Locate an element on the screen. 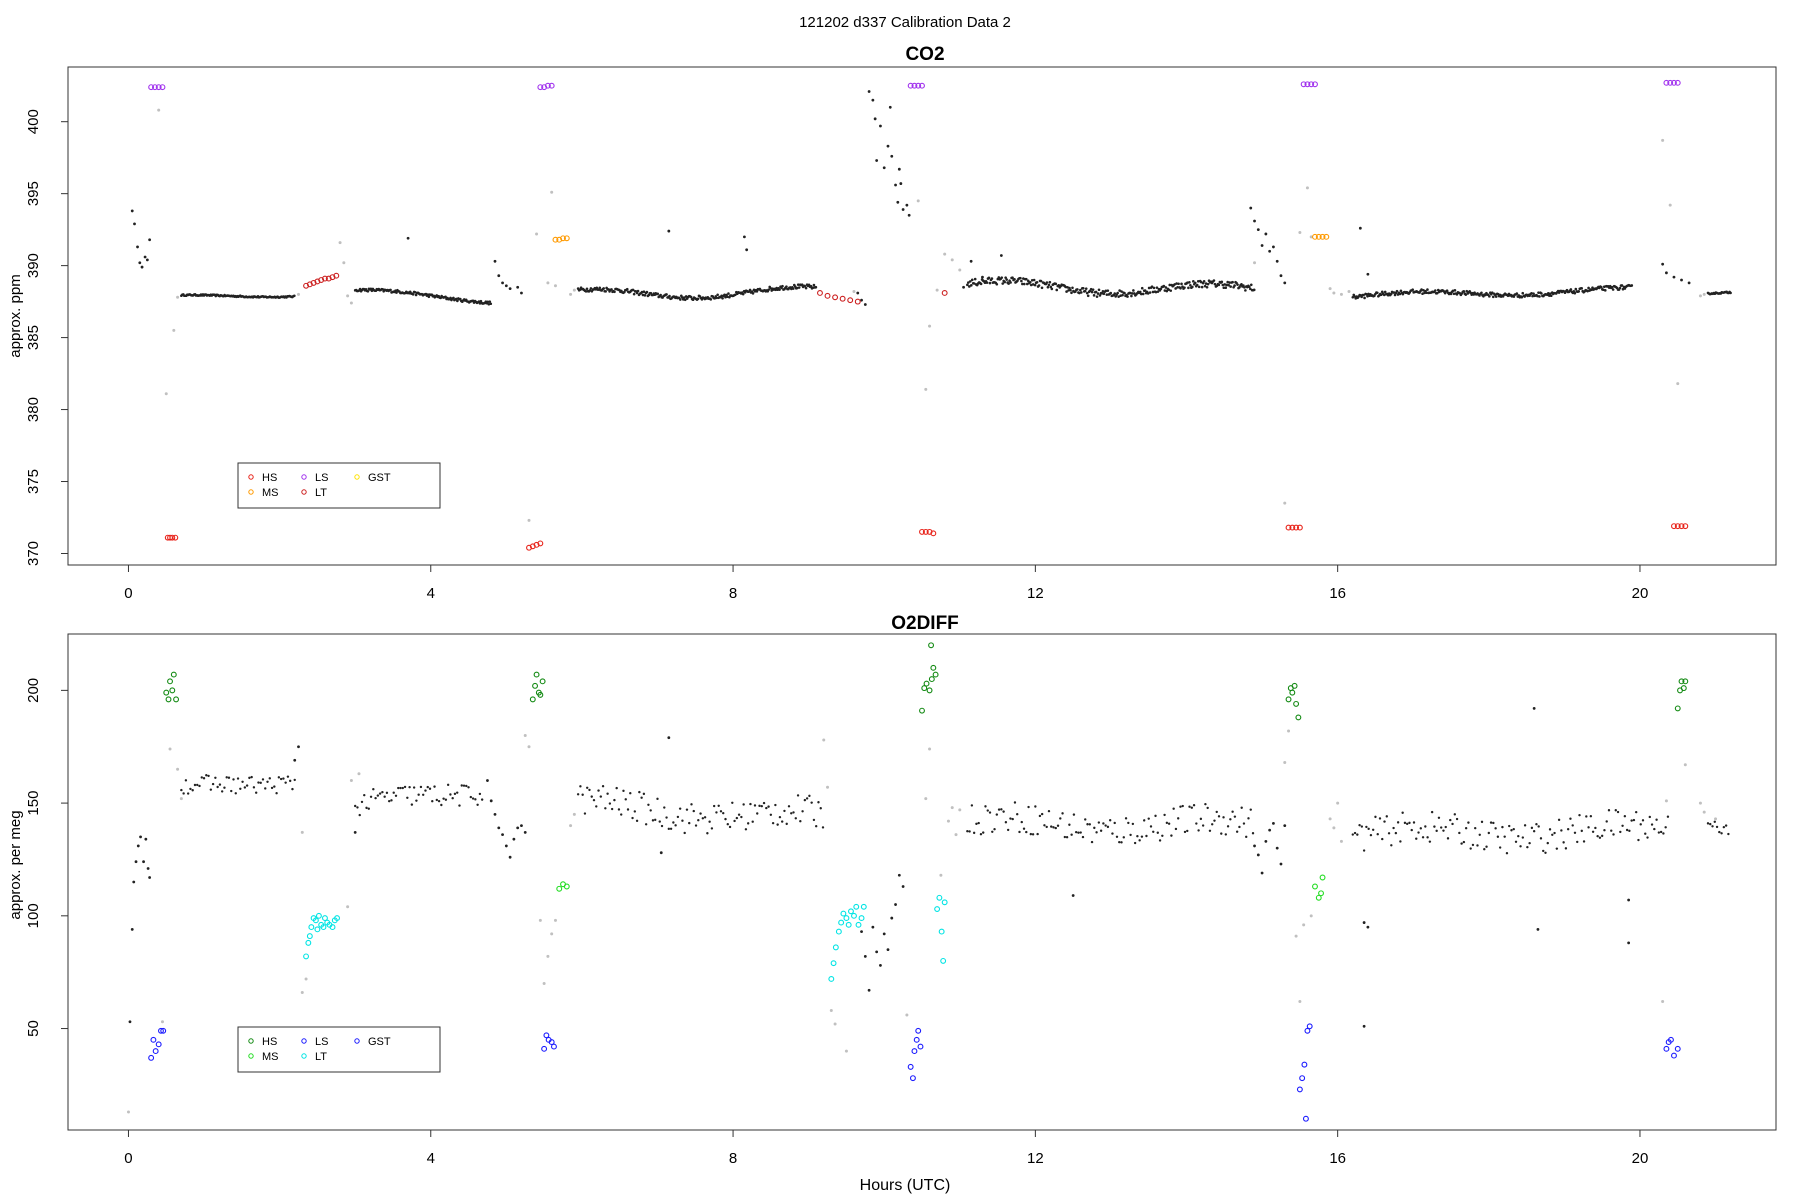  legend-marker-ls is located at coordinates (304, 1041).